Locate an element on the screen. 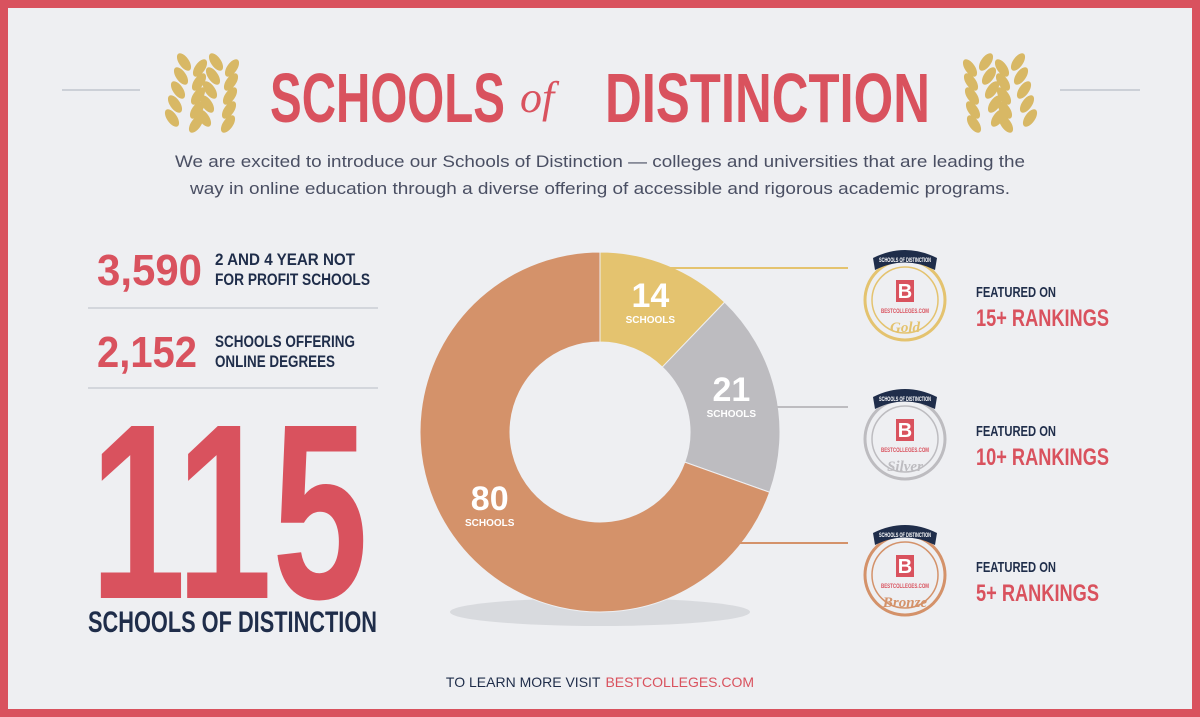  footer-link: BESTCOLLEGES.COM is located at coordinates (679, 682).